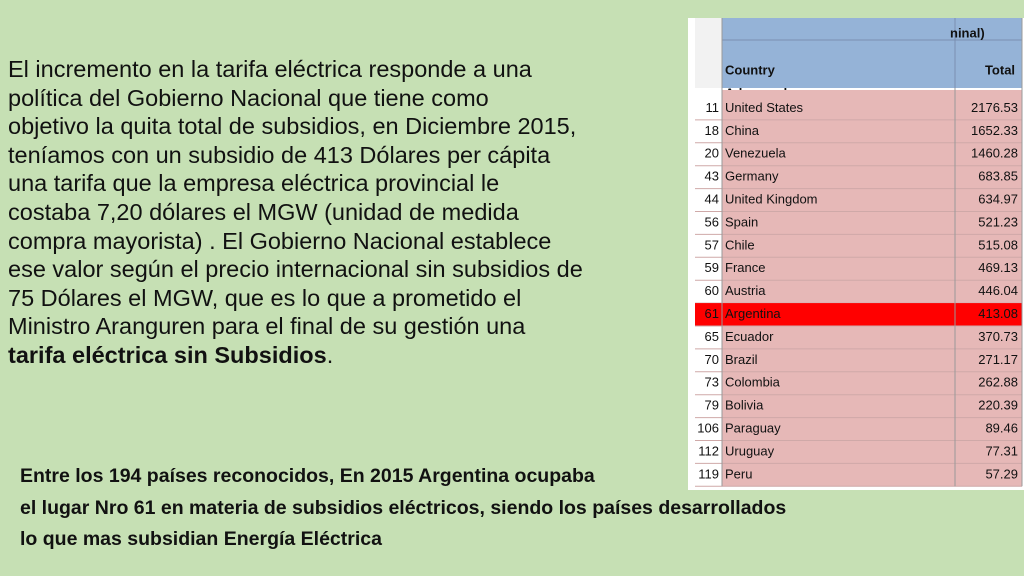 Image resolution: width=1024 pixels, height=576 pixels. Describe the element at coordinates (712, 267) in the screenshot. I see `rank: 59` at that location.